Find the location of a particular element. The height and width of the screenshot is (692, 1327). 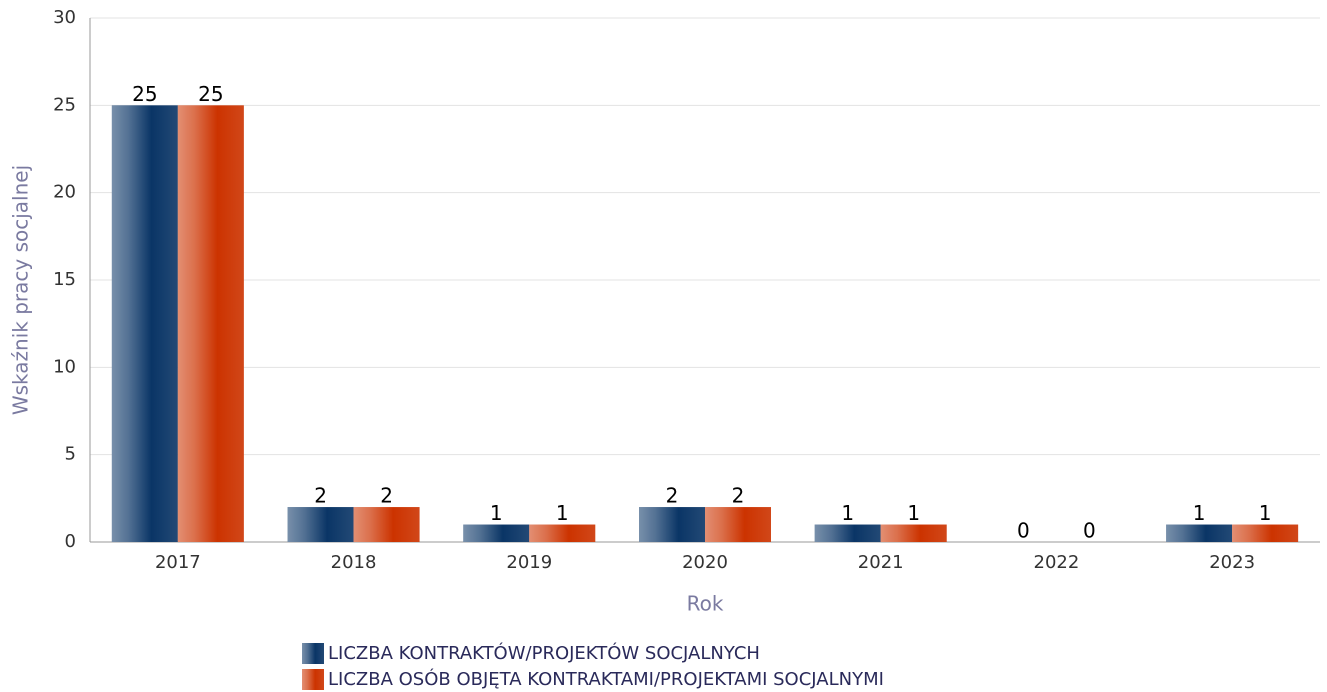

x-tick-label: 2021 is located at coordinates (881, 562).